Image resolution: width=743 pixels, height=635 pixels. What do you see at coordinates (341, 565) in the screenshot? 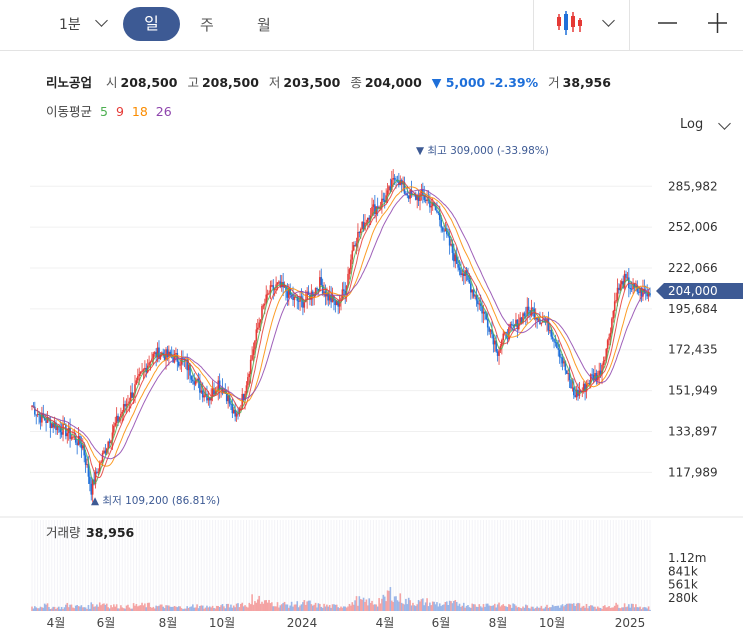
I see `volume-grid` at bounding box center [341, 565].